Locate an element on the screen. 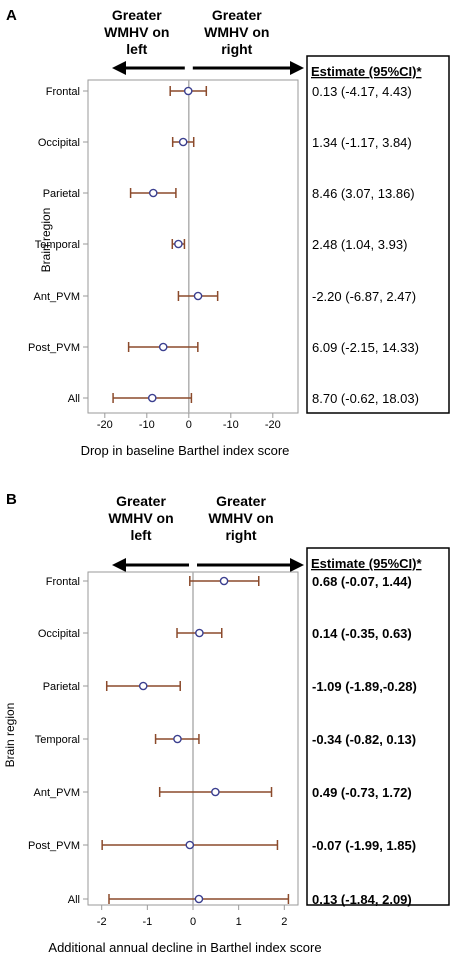  estimate-label: -1.09 (-1.89,-0.28) is located at coordinates (364, 686).